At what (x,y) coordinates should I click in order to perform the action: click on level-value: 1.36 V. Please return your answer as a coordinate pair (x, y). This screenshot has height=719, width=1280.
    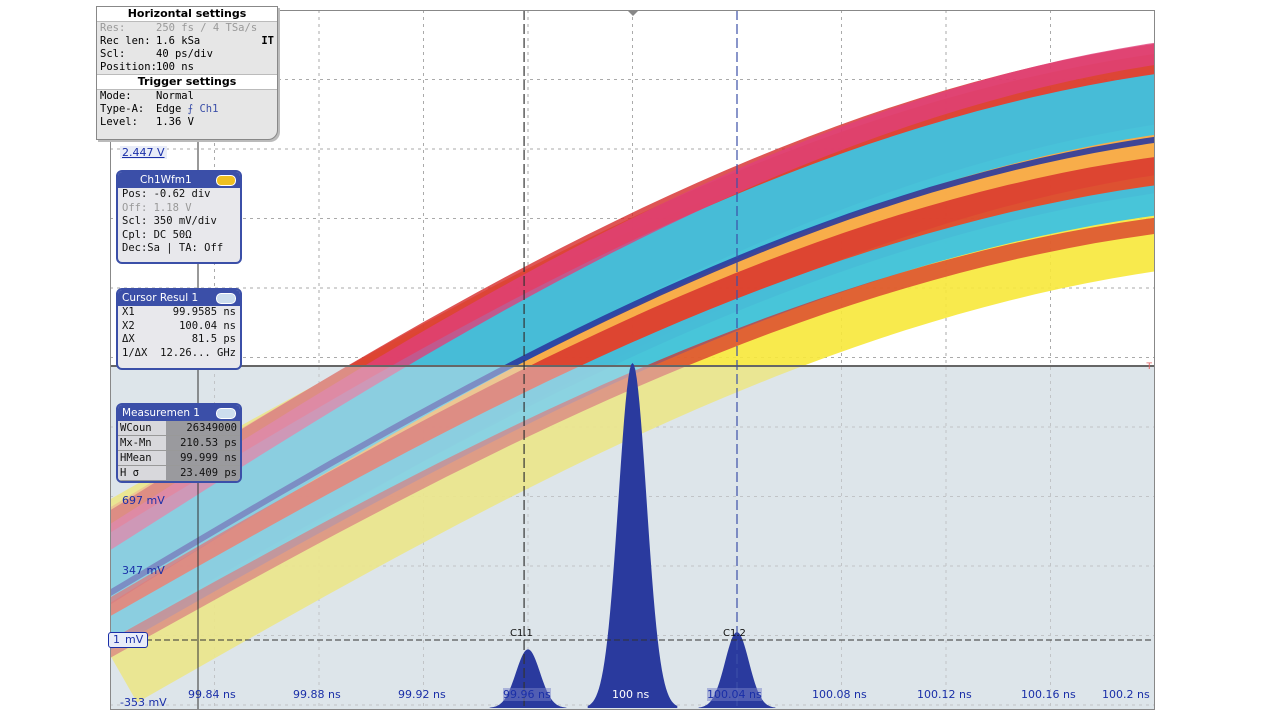
    Looking at the image, I should click on (175, 122).